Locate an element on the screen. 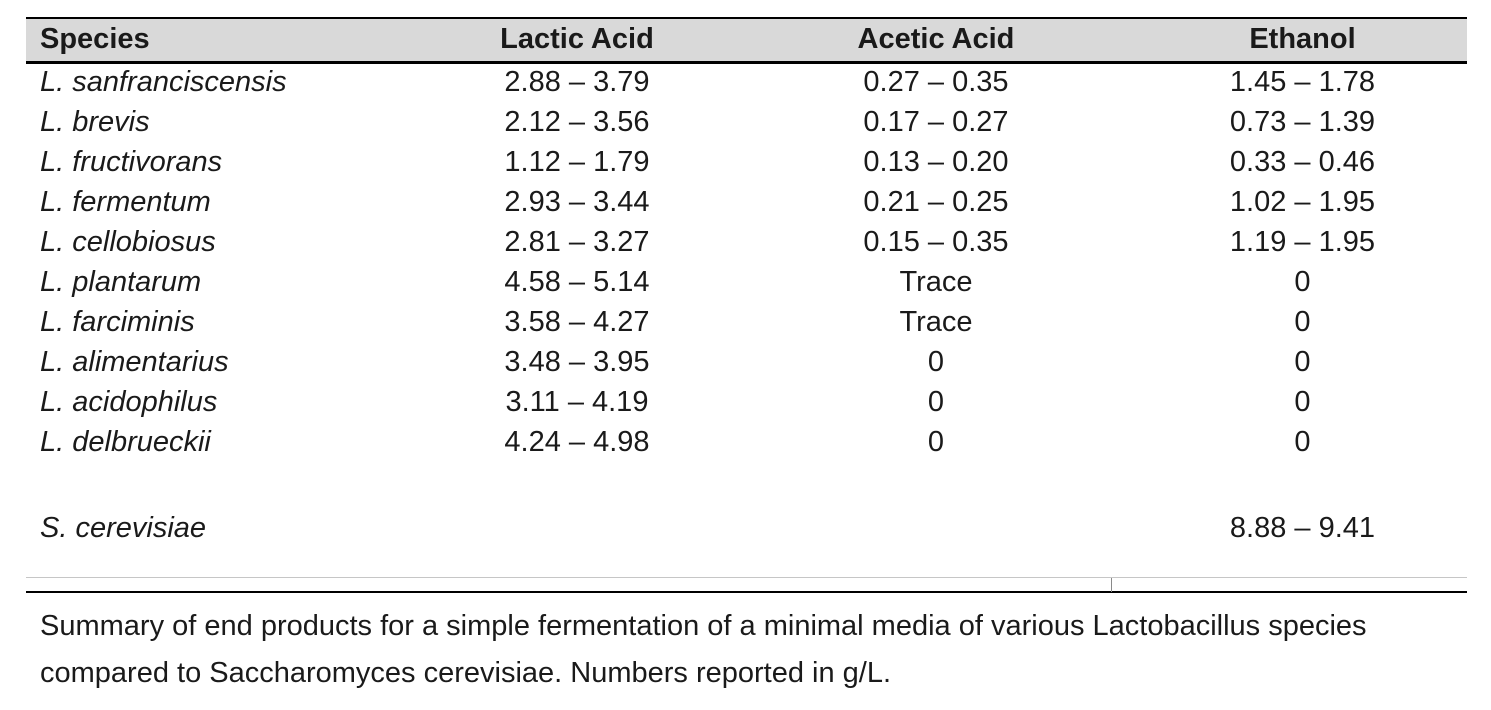  ethanol-cell: 1.19 – 1.95 is located at coordinates (1302, 241).